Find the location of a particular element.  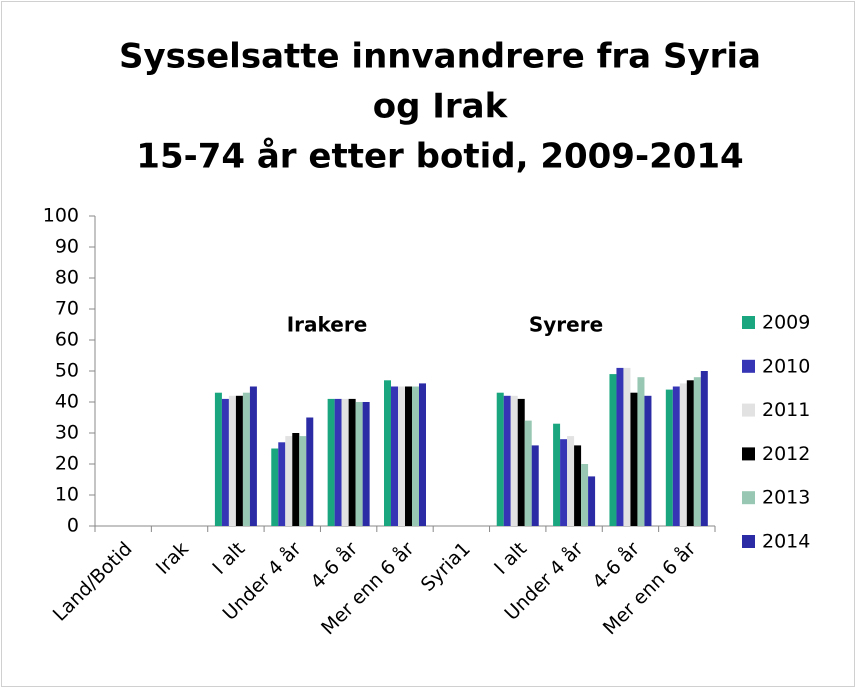

chart-title: Sysselsatte innvandrere fra Syria is located at coordinates (440, 57).